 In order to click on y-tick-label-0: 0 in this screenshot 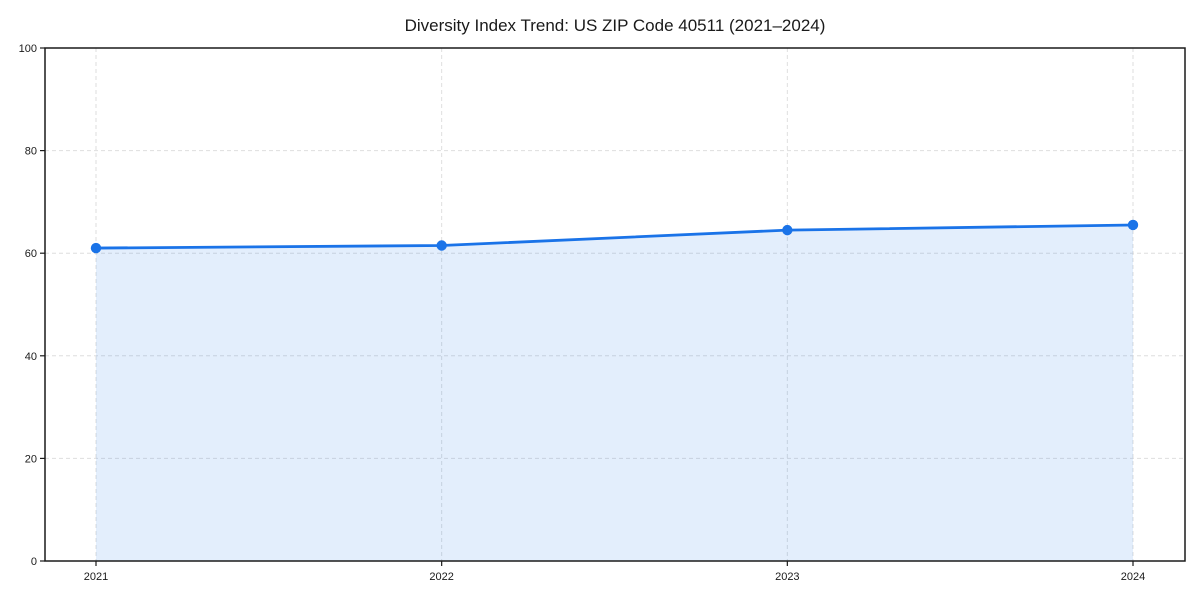, I will do `click(34, 562)`.